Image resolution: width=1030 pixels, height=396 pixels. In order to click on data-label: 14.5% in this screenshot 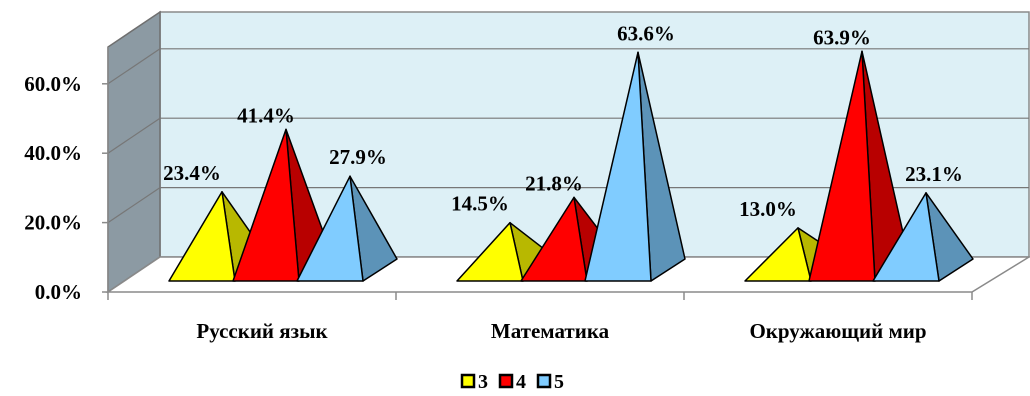, I will do `click(480, 204)`.